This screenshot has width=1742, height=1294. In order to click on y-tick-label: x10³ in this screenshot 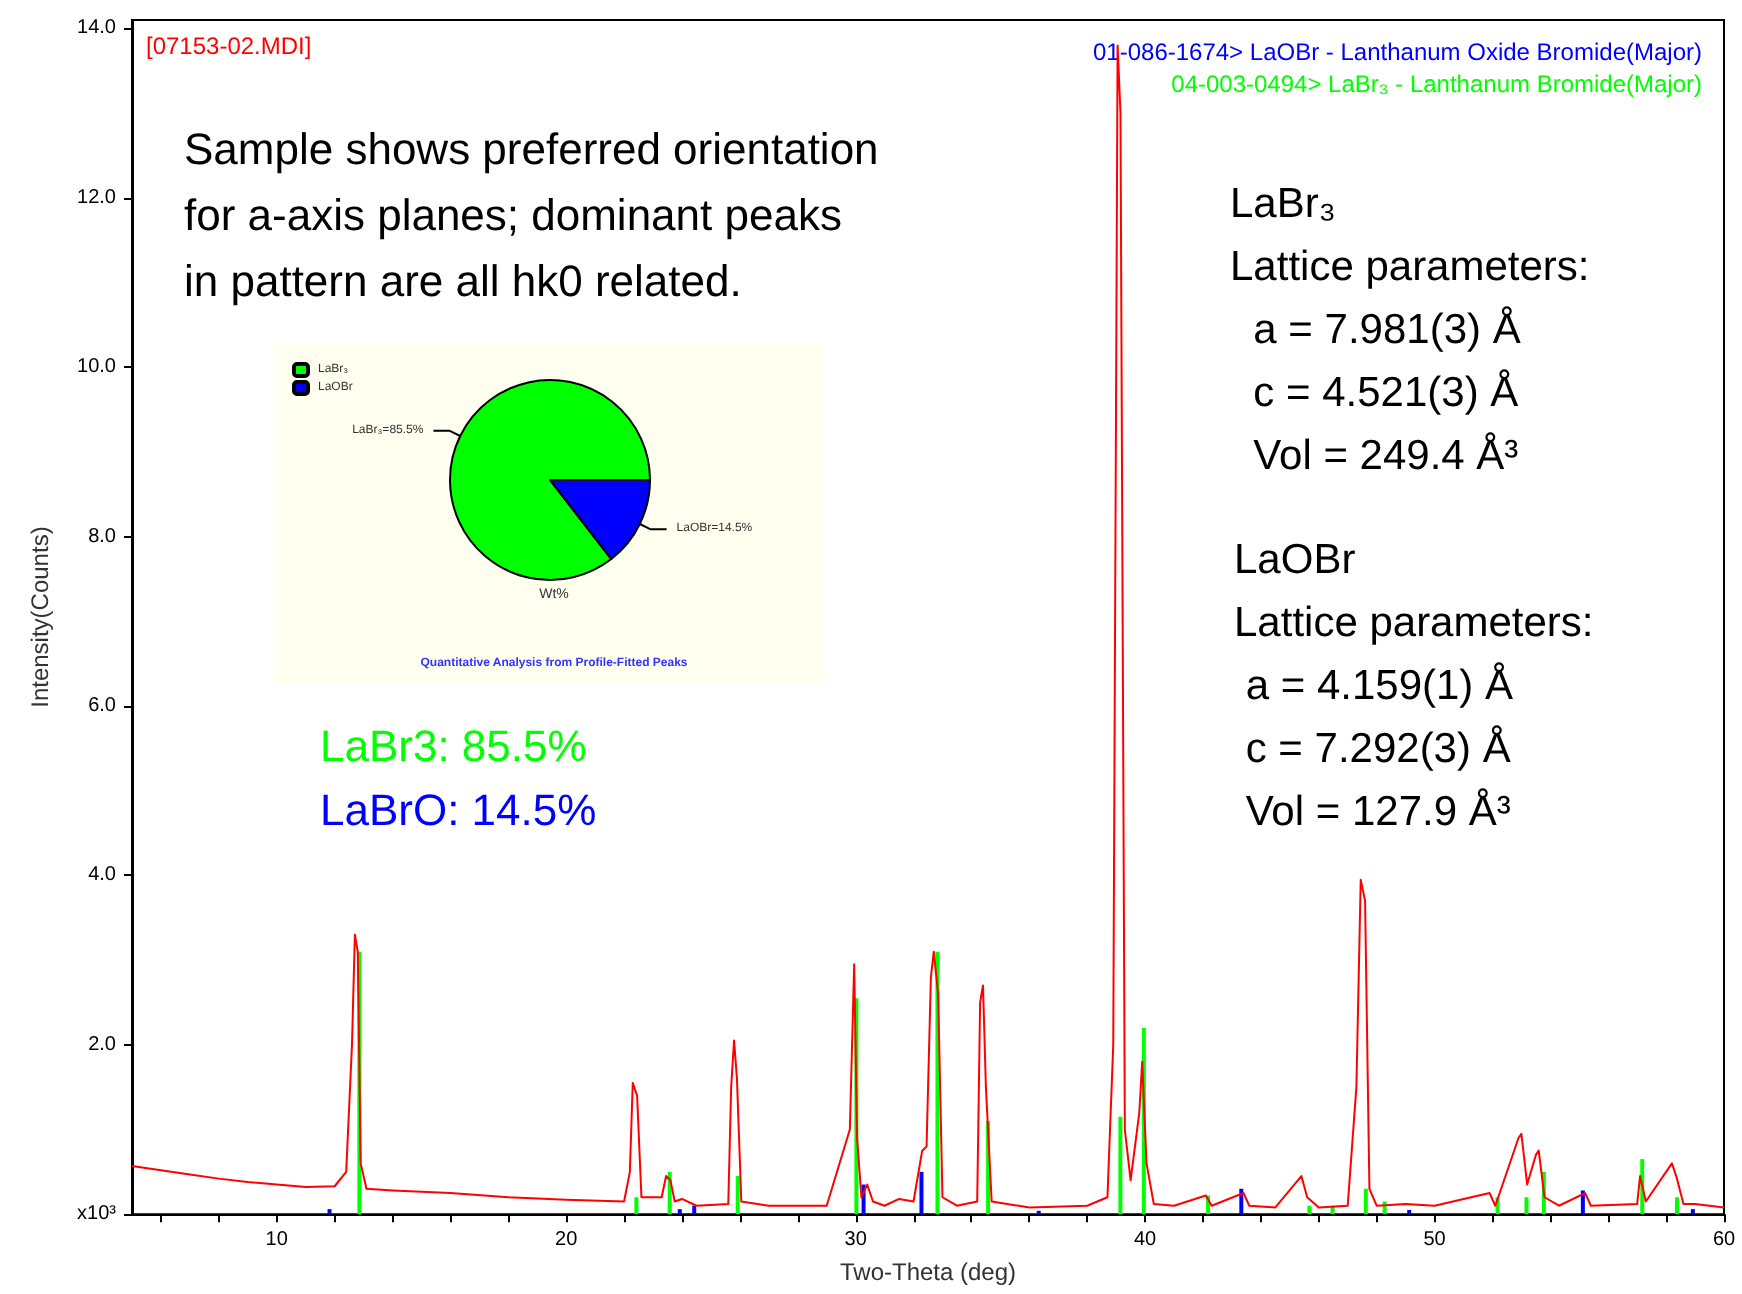, I will do `click(97, 1214)`.